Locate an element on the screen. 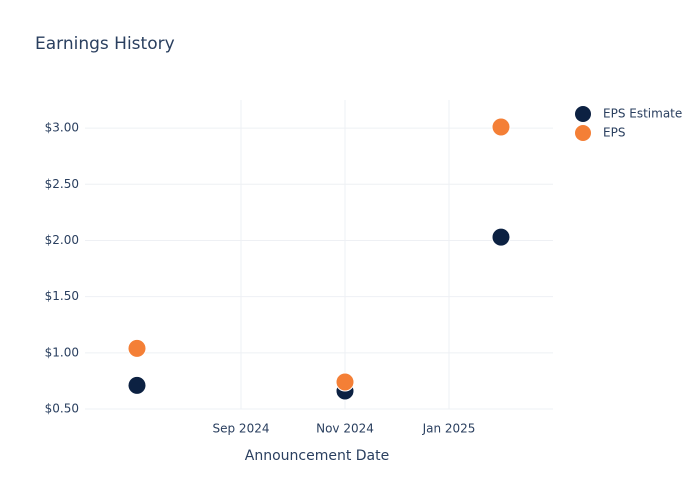  x-axis-title: Announcement Date is located at coordinates (317, 456).